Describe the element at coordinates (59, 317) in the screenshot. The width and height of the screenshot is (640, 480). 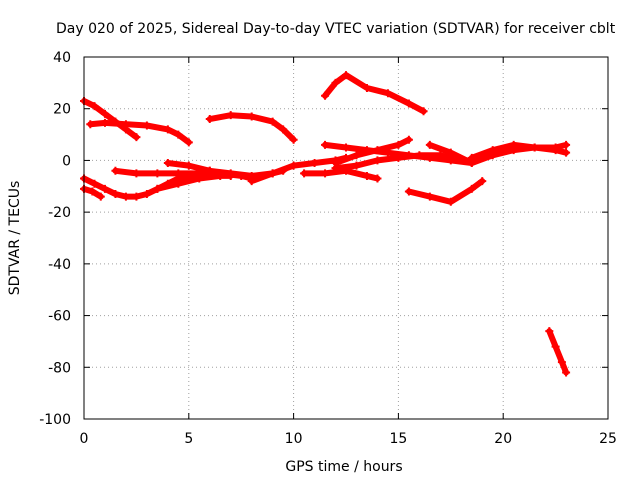
I see `y-tick-label: -60` at that location.